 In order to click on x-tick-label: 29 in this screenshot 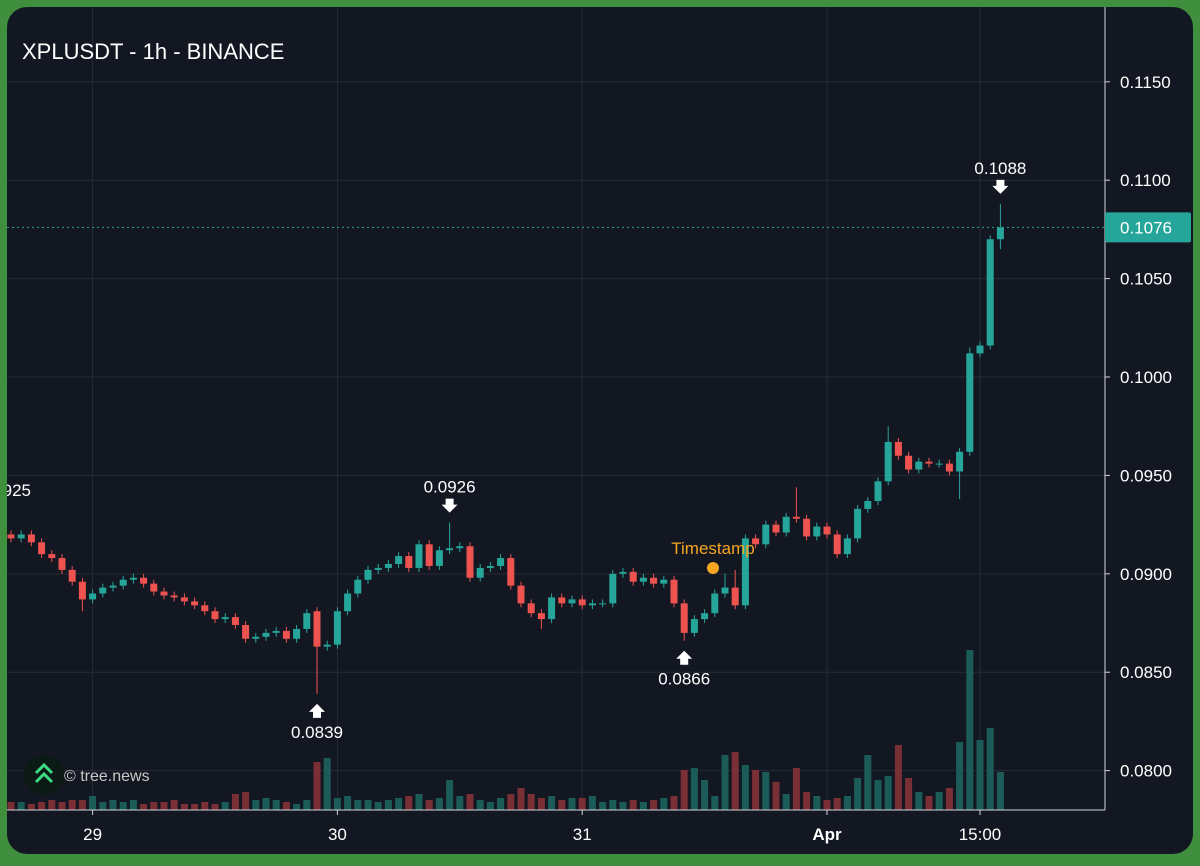, I will do `click(92, 834)`.